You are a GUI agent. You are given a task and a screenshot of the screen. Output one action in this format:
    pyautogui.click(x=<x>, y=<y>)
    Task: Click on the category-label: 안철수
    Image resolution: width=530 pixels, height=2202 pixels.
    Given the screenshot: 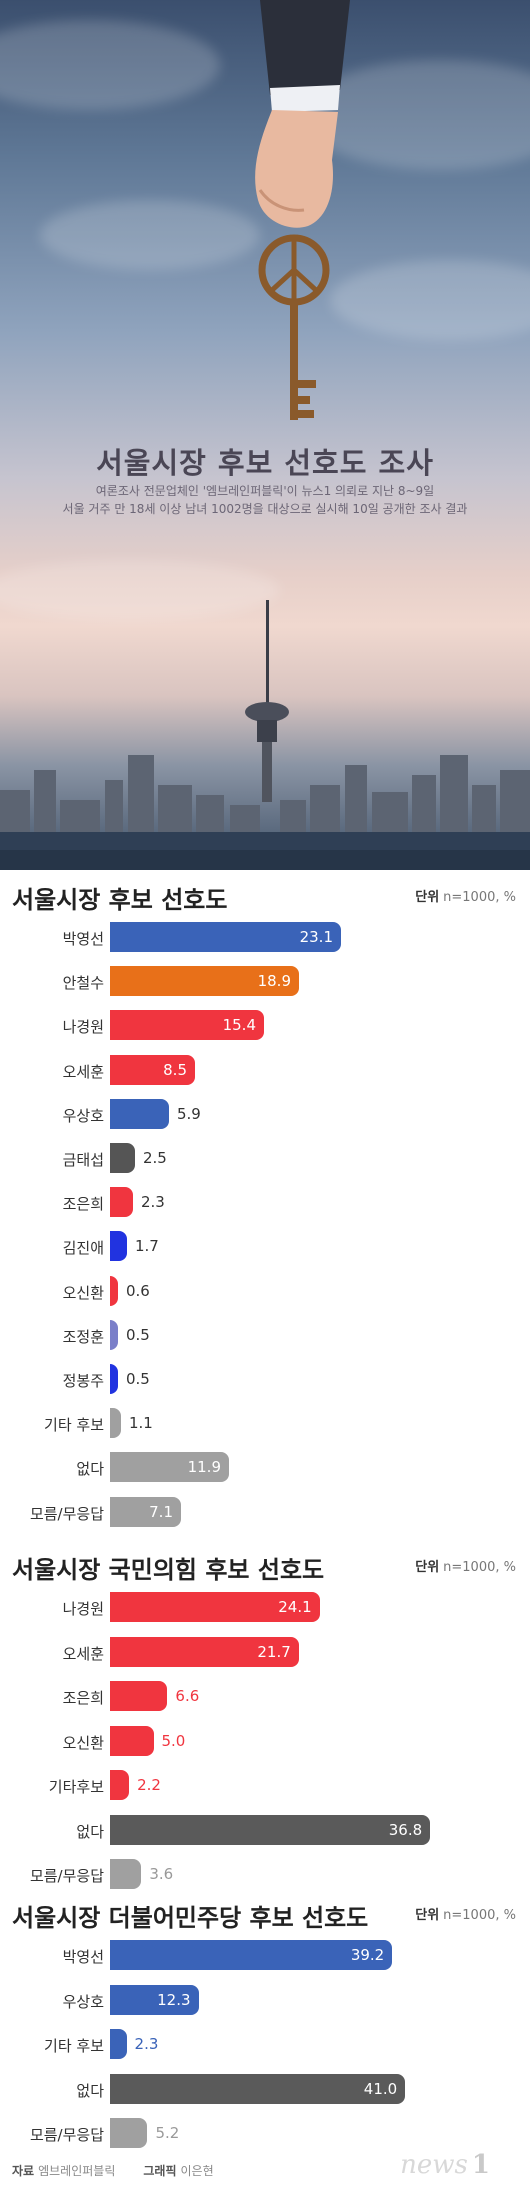 What is the action you would take?
    pyautogui.click(x=83, y=983)
    